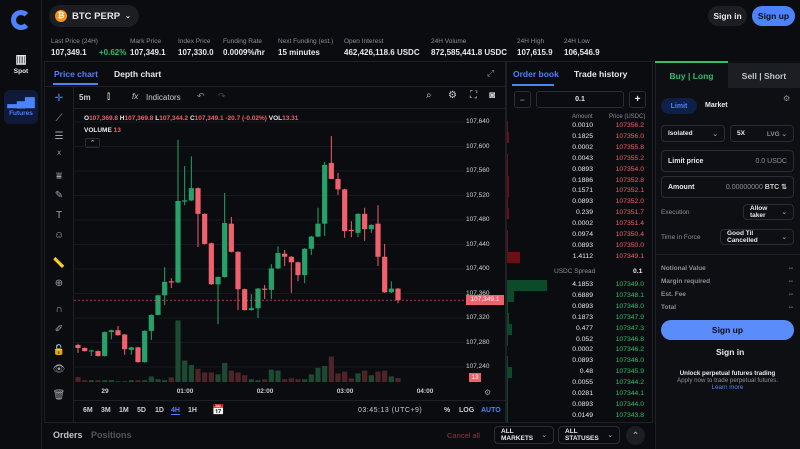  I want to click on ask-row: 0.0002 107351.4, so click(579, 224).